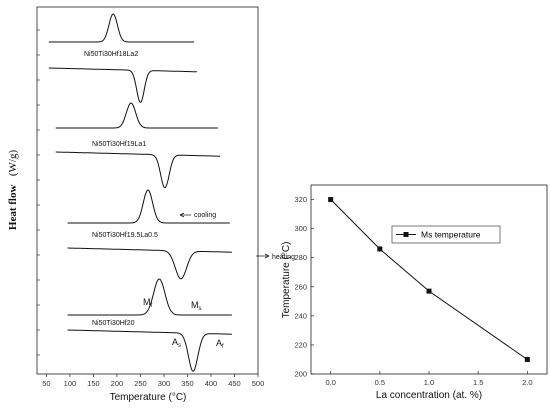  What do you see at coordinates (429, 395) in the screenshot?
I see `ms-x-axis-title: La concentration (at. %)` at bounding box center [429, 395].